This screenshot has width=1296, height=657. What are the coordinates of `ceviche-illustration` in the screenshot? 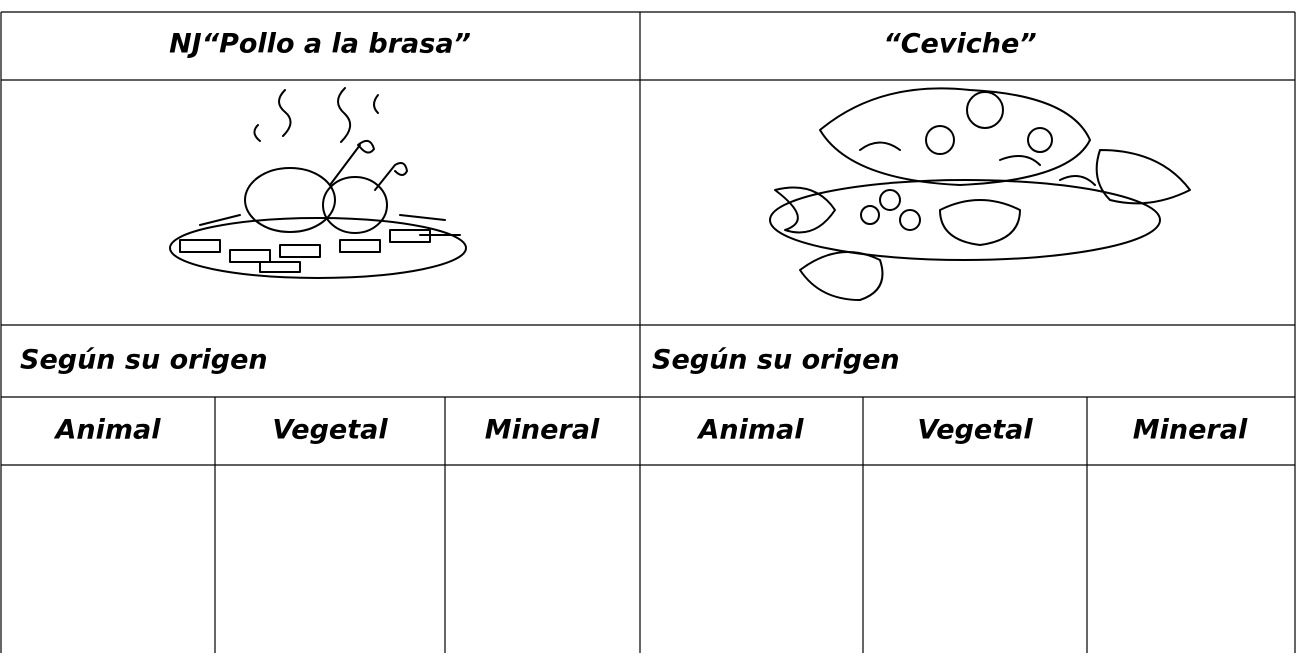 It's located at (980, 194).